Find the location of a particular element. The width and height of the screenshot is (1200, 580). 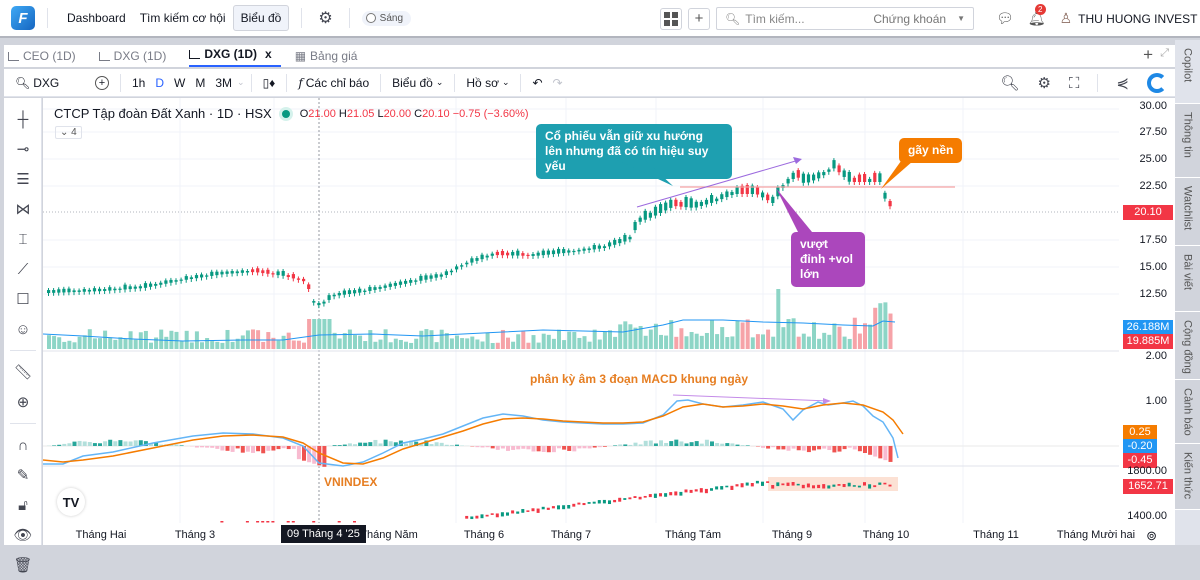

indicators-button: f Các chỉ báo is located at coordinates (333, 83).